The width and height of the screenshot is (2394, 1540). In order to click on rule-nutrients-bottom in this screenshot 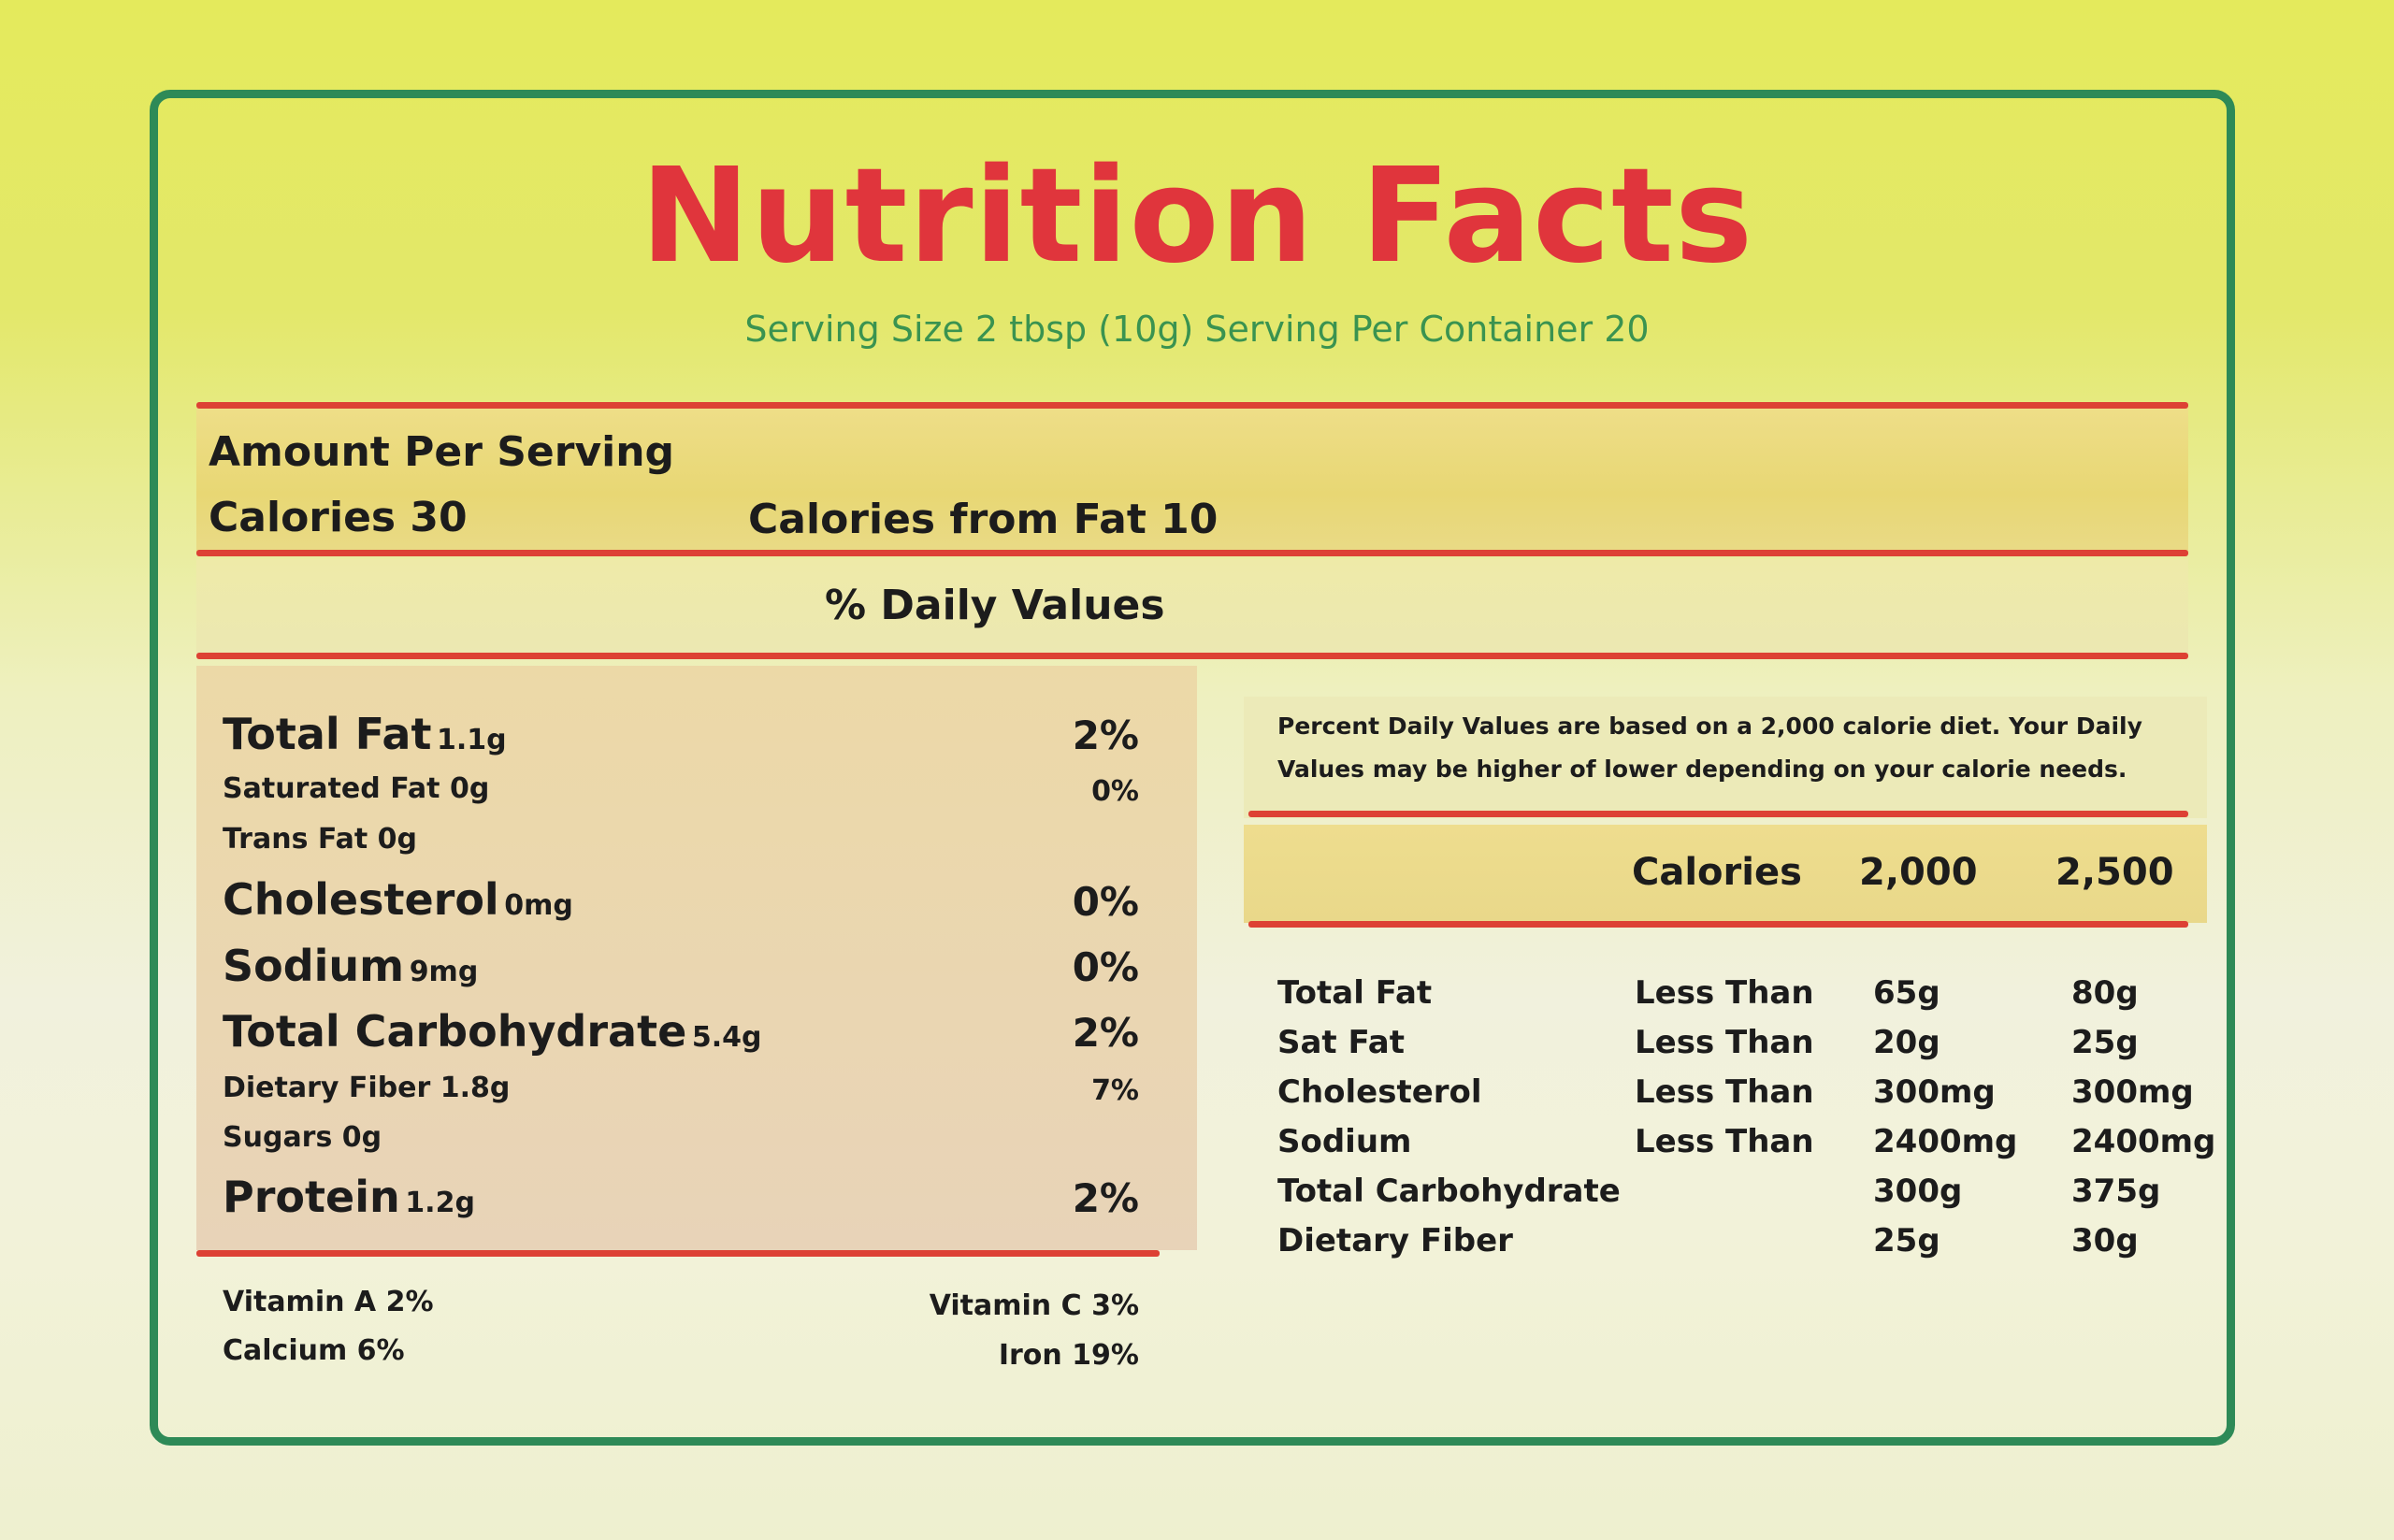, I will do `click(678, 1253)`.